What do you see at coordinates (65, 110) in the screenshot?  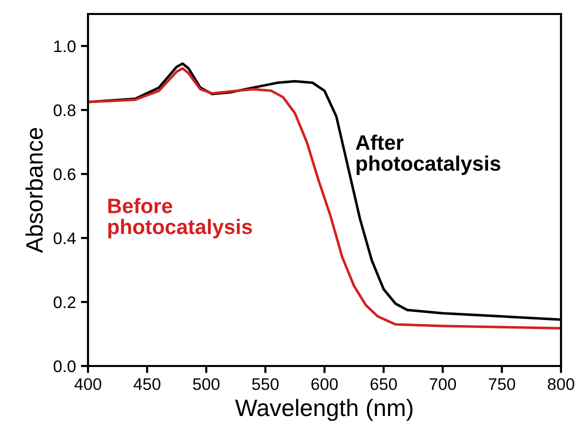 I see `y-tick-label: 0.8` at bounding box center [65, 110].